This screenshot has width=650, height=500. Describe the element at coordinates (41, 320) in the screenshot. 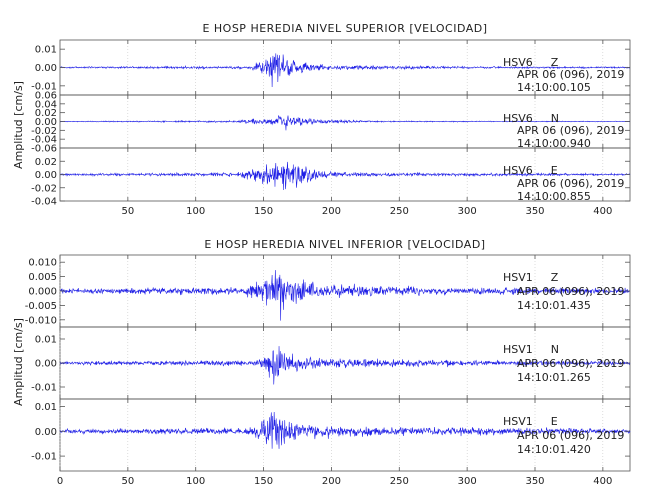

I see `y-tick-label: -0.010` at that location.